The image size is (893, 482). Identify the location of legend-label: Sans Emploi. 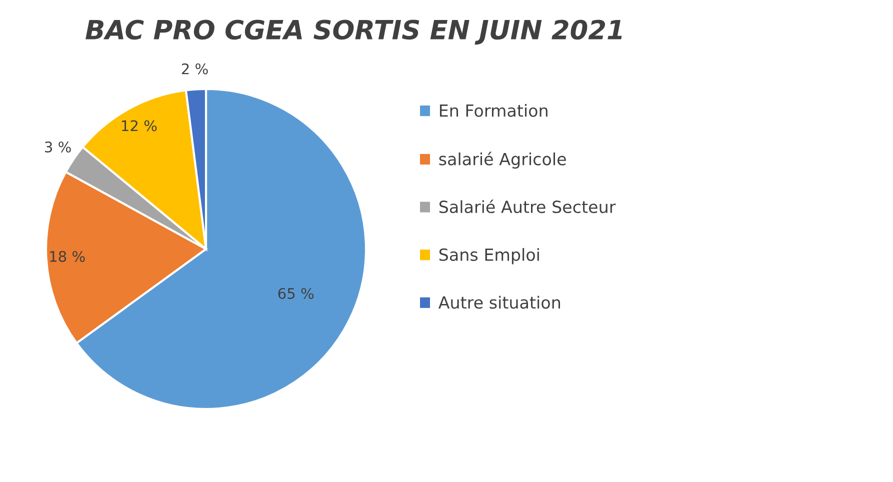
(489, 256).